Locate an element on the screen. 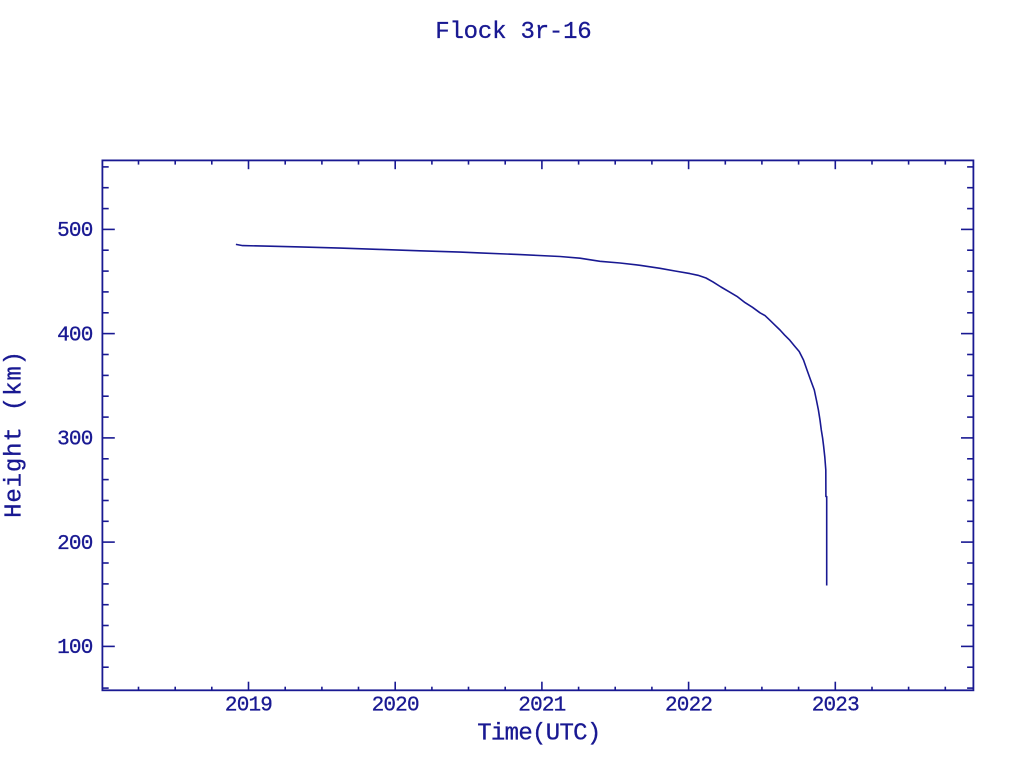 The height and width of the screenshot is (768, 1024). svg-text: Time(UTC) is located at coordinates (538, 733).